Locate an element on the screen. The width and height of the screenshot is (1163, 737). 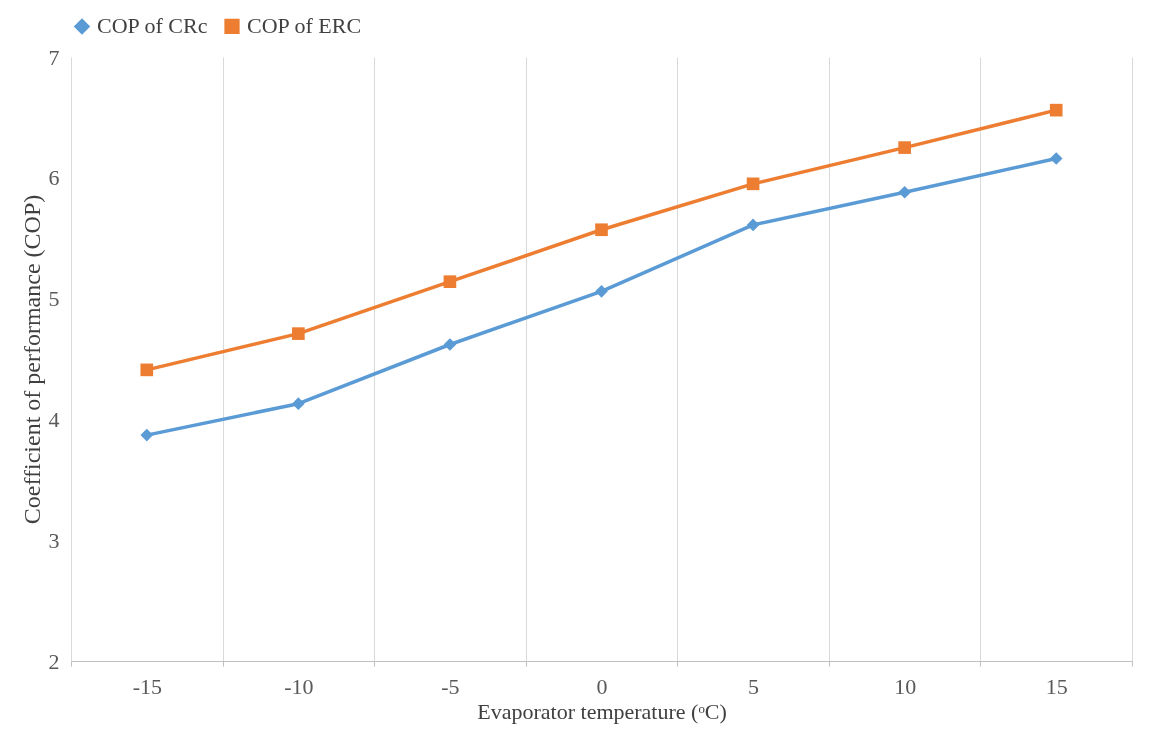
x-tick-label: 15 is located at coordinates (1056, 686).